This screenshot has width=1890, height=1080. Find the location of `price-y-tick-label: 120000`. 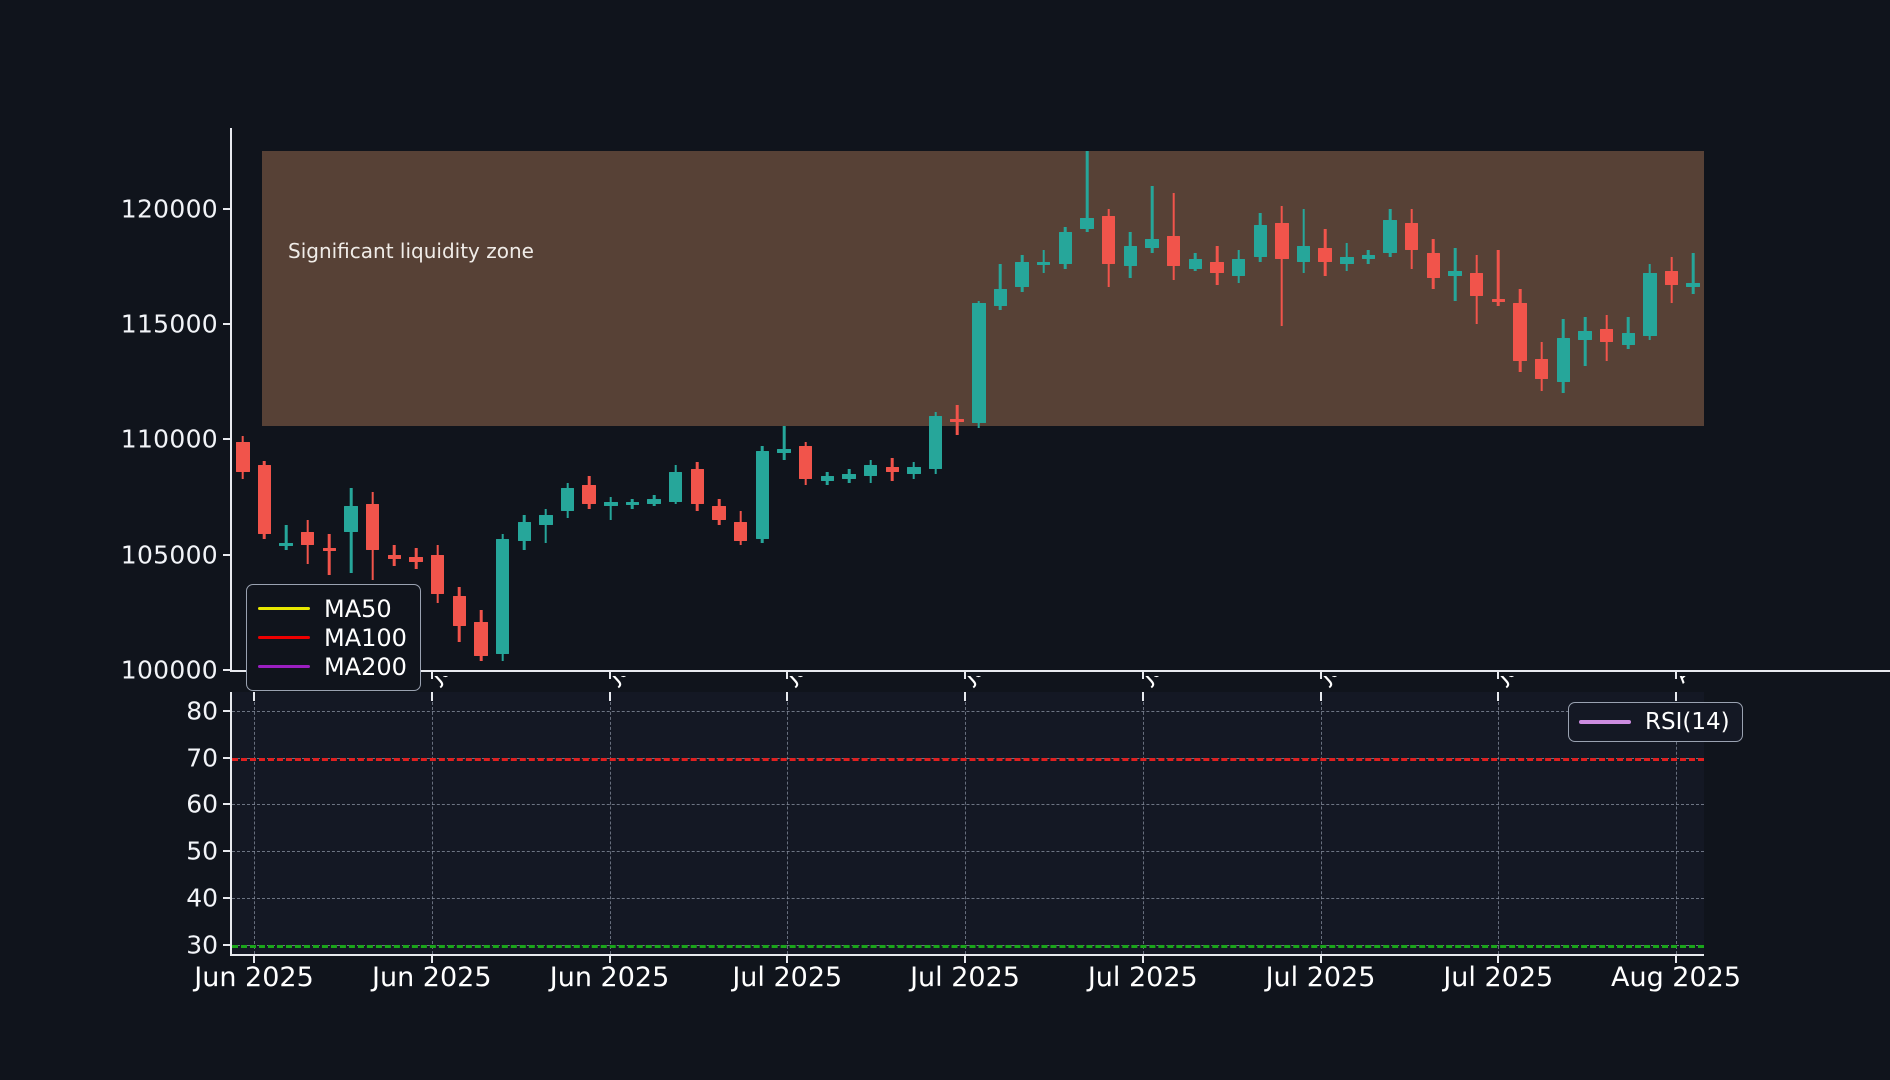

price-y-tick-label: 120000 is located at coordinates (169, 209).